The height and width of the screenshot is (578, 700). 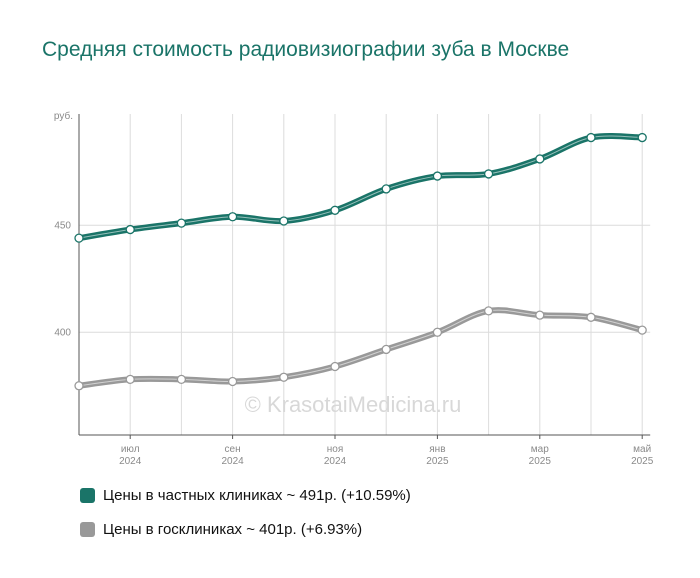 What do you see at coordinates (130, 449) in the screenshot?
I see `x-tick-label: июл` at bounding box center [130, 449].